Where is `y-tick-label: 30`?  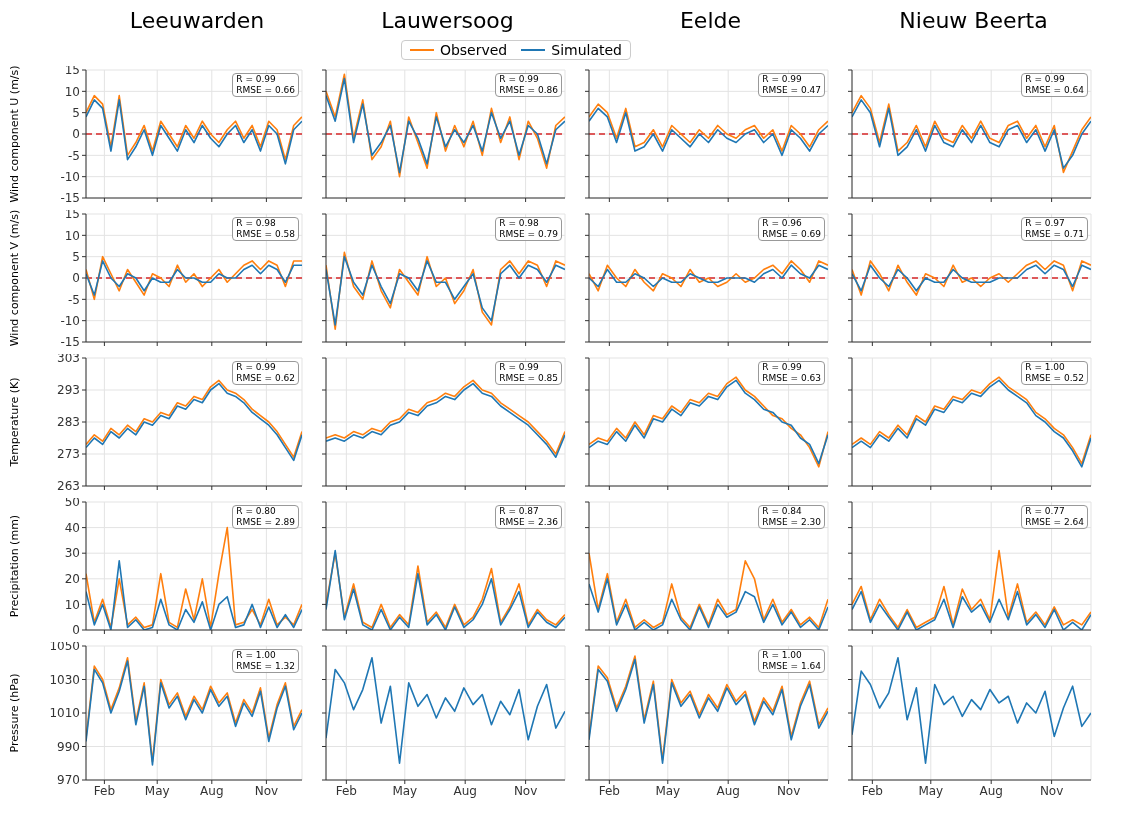 y-tick-label: 30 is located at coordinates (72, 553).